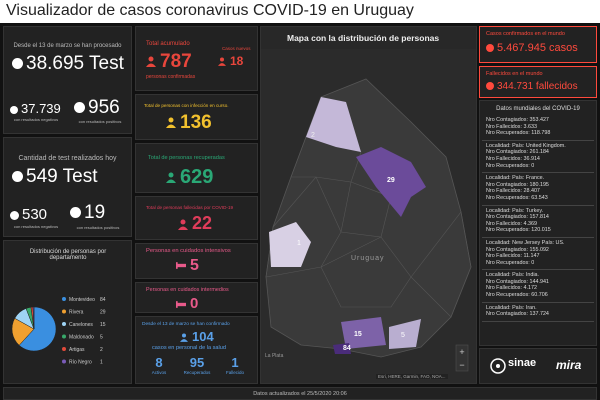  What do you see at coordinates (187, 303) in the screenshot?
I see `value: 0` at bounding box center [187, 303].